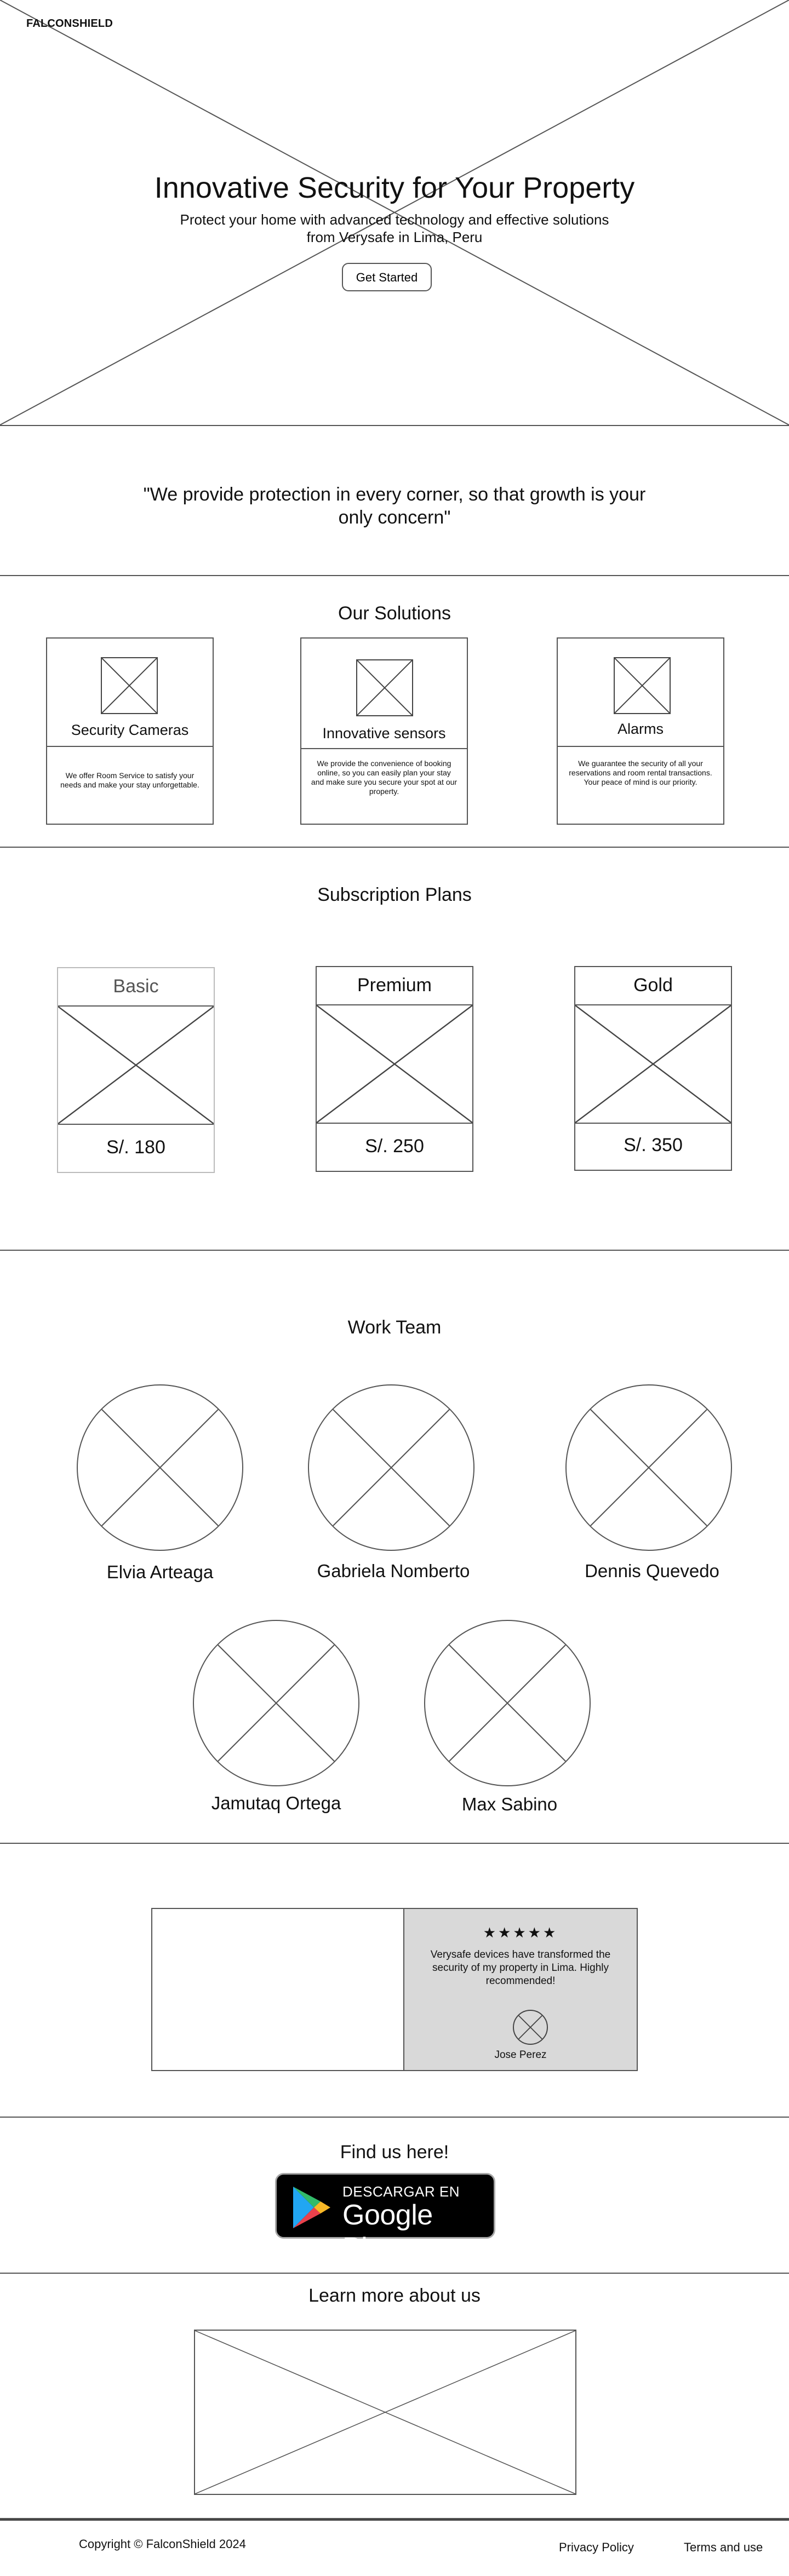 This screenshot has width=789, height=2576. I want to click on testimonial-image-placeholder, so click(278, 1990).